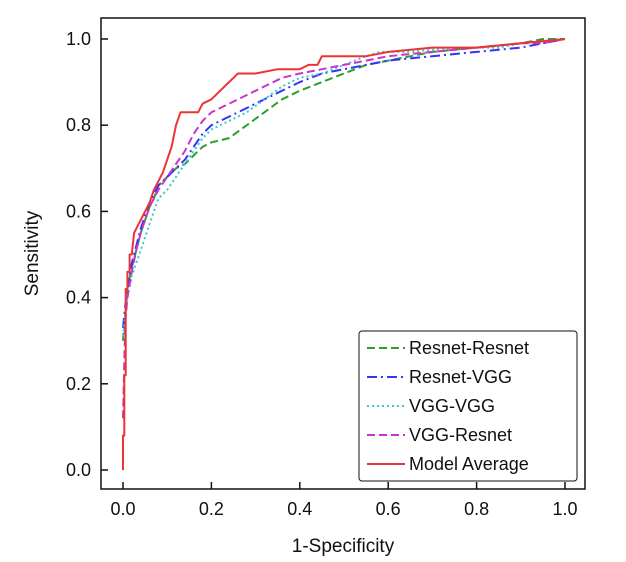 The height and width of the screenshot is (562, 626). What do you see at coordinates (78, 211) in the screenshot?
I see `y-tick-label: 0.6` at bounding box center [78, 211].